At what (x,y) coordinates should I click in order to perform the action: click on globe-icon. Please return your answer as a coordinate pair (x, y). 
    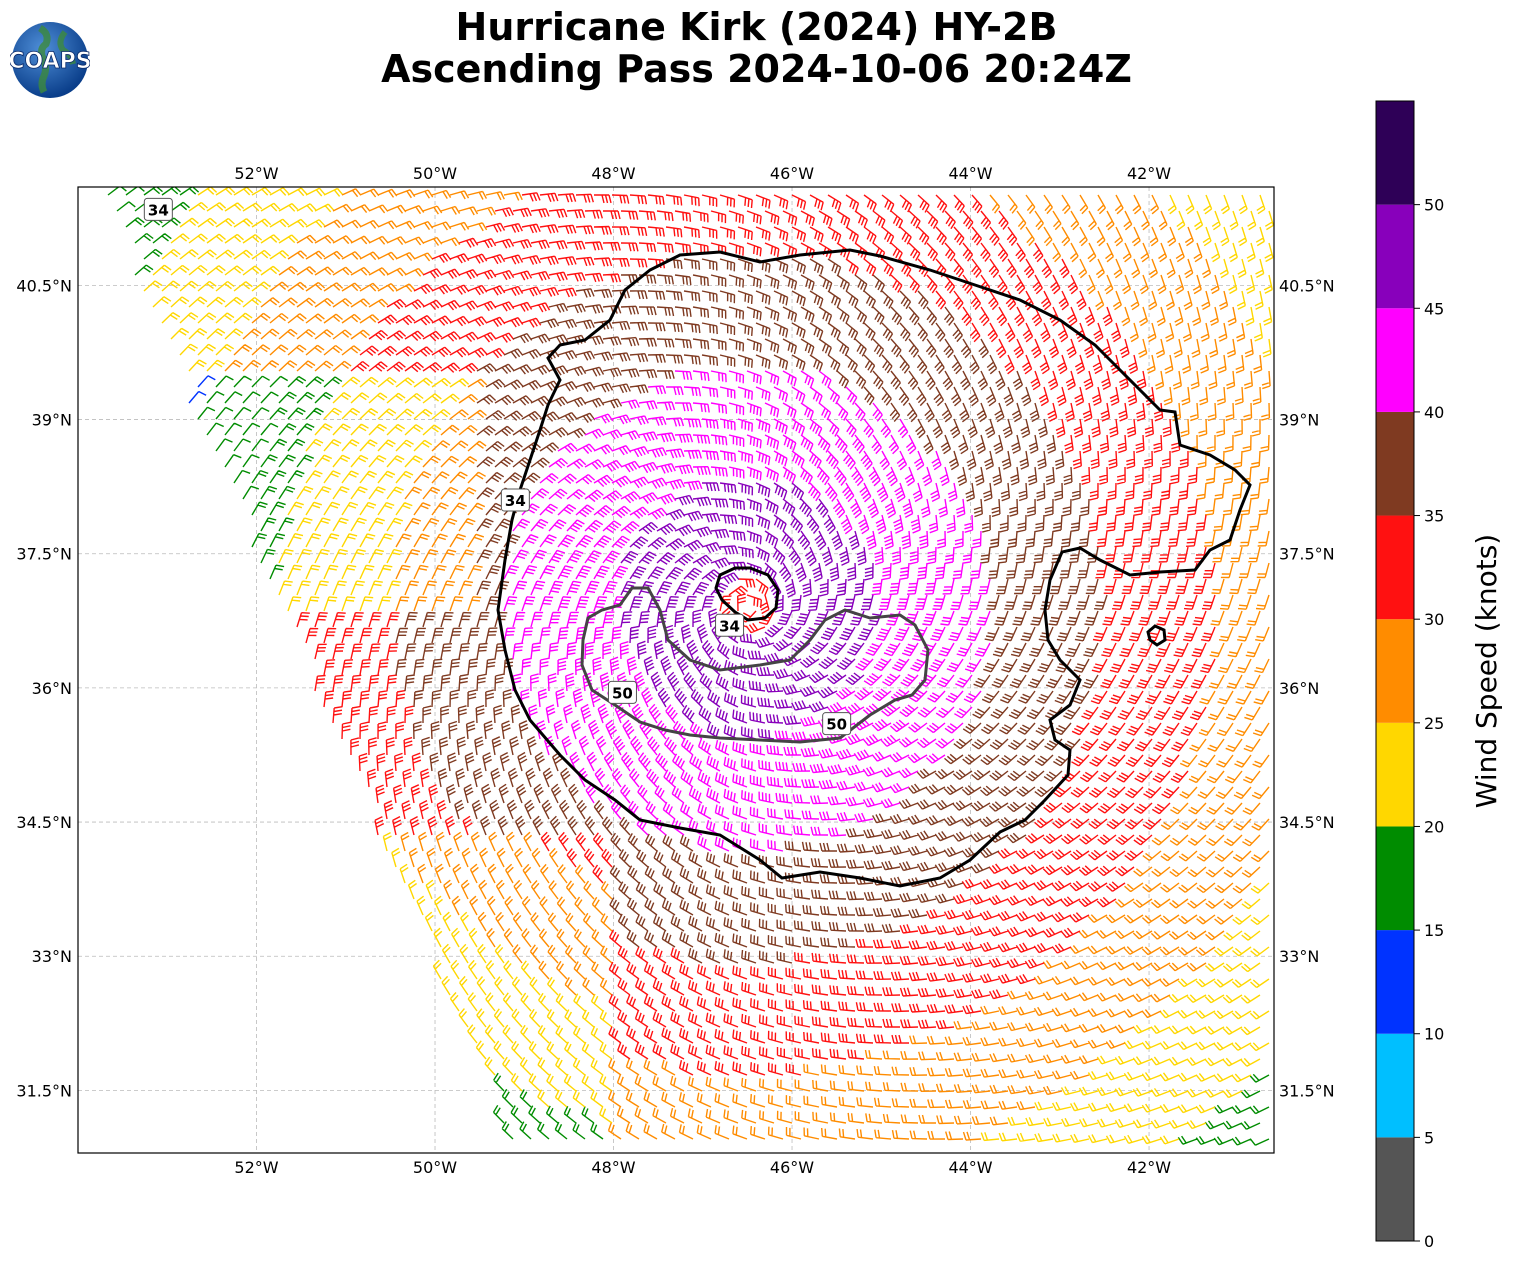
    Looking at the image, I should click on (50, 60).